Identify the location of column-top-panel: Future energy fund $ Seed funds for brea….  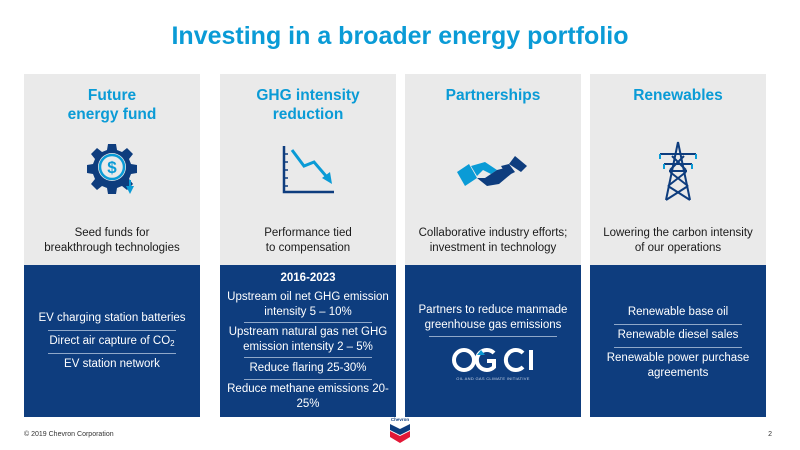
(112, 169).